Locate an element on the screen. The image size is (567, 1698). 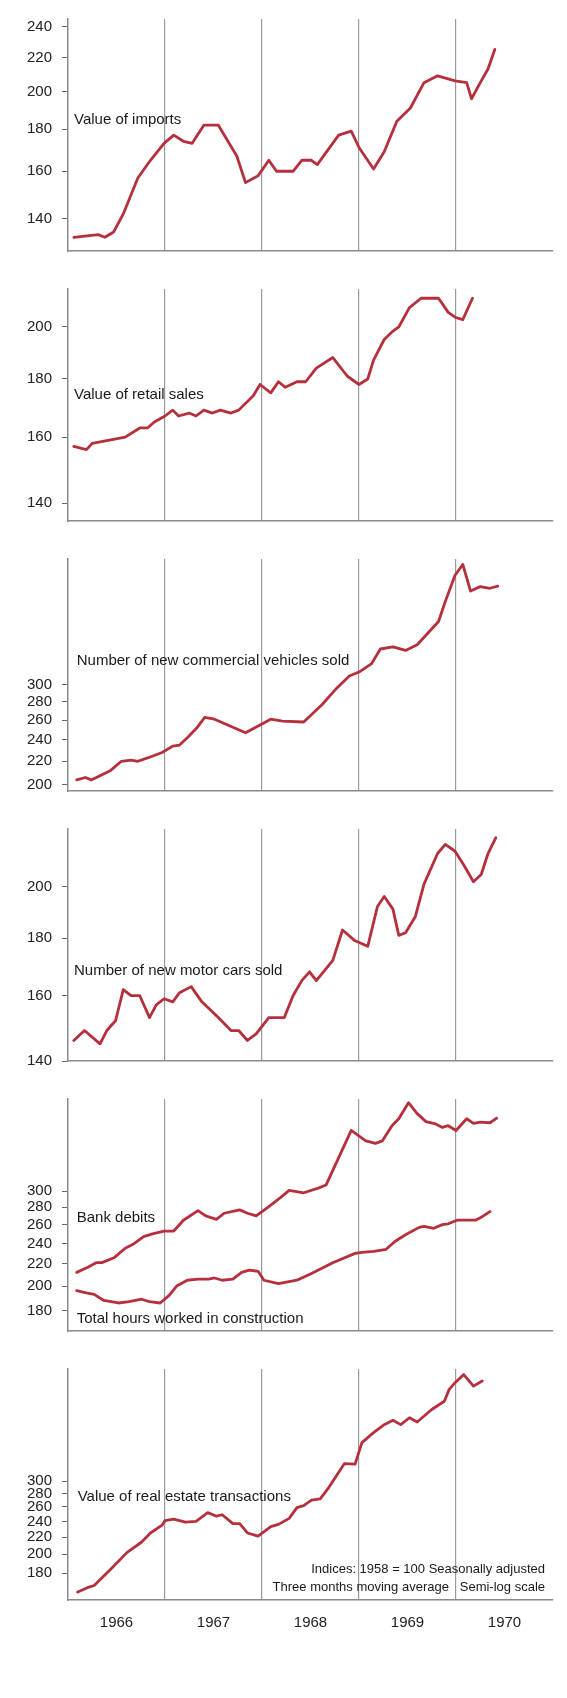
x-tick-label: 1970 is located at coordinates (504, 1622).